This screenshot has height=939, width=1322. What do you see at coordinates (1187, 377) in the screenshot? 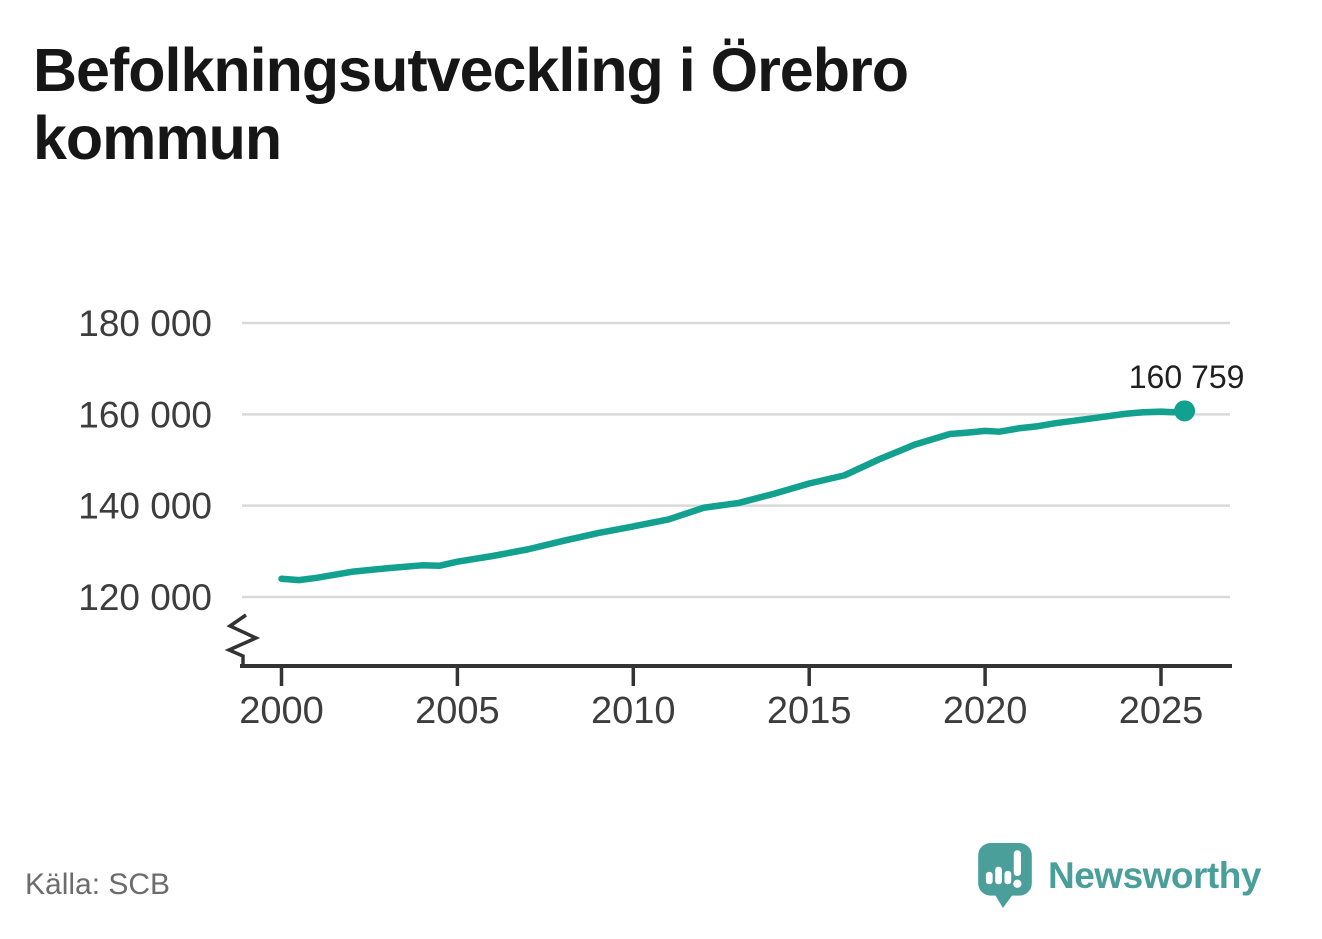
I see `series-end-value-label: 160 759` at bounding box center [1187, 377].